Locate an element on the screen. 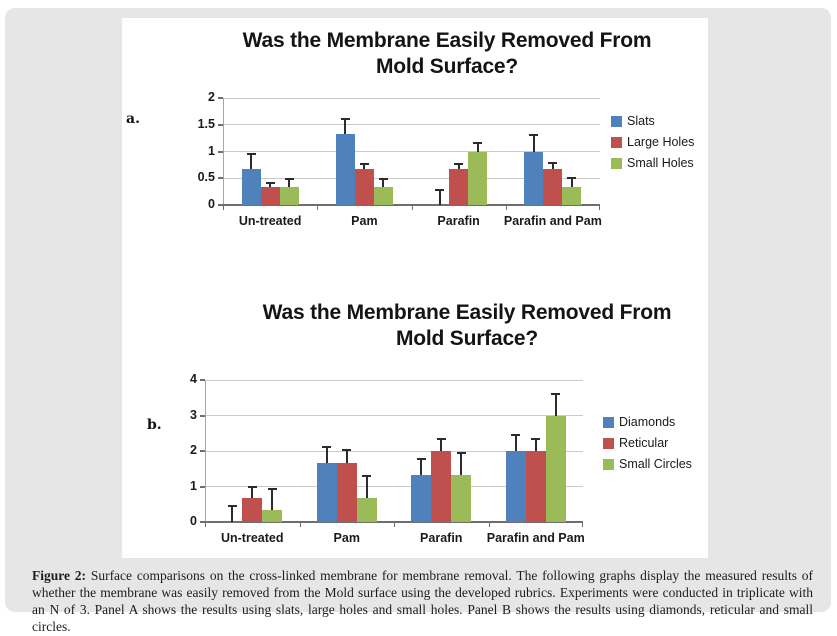 The image size is (837, 636). y-axis-tick-label: 0 is located at coordinates (193, 521).